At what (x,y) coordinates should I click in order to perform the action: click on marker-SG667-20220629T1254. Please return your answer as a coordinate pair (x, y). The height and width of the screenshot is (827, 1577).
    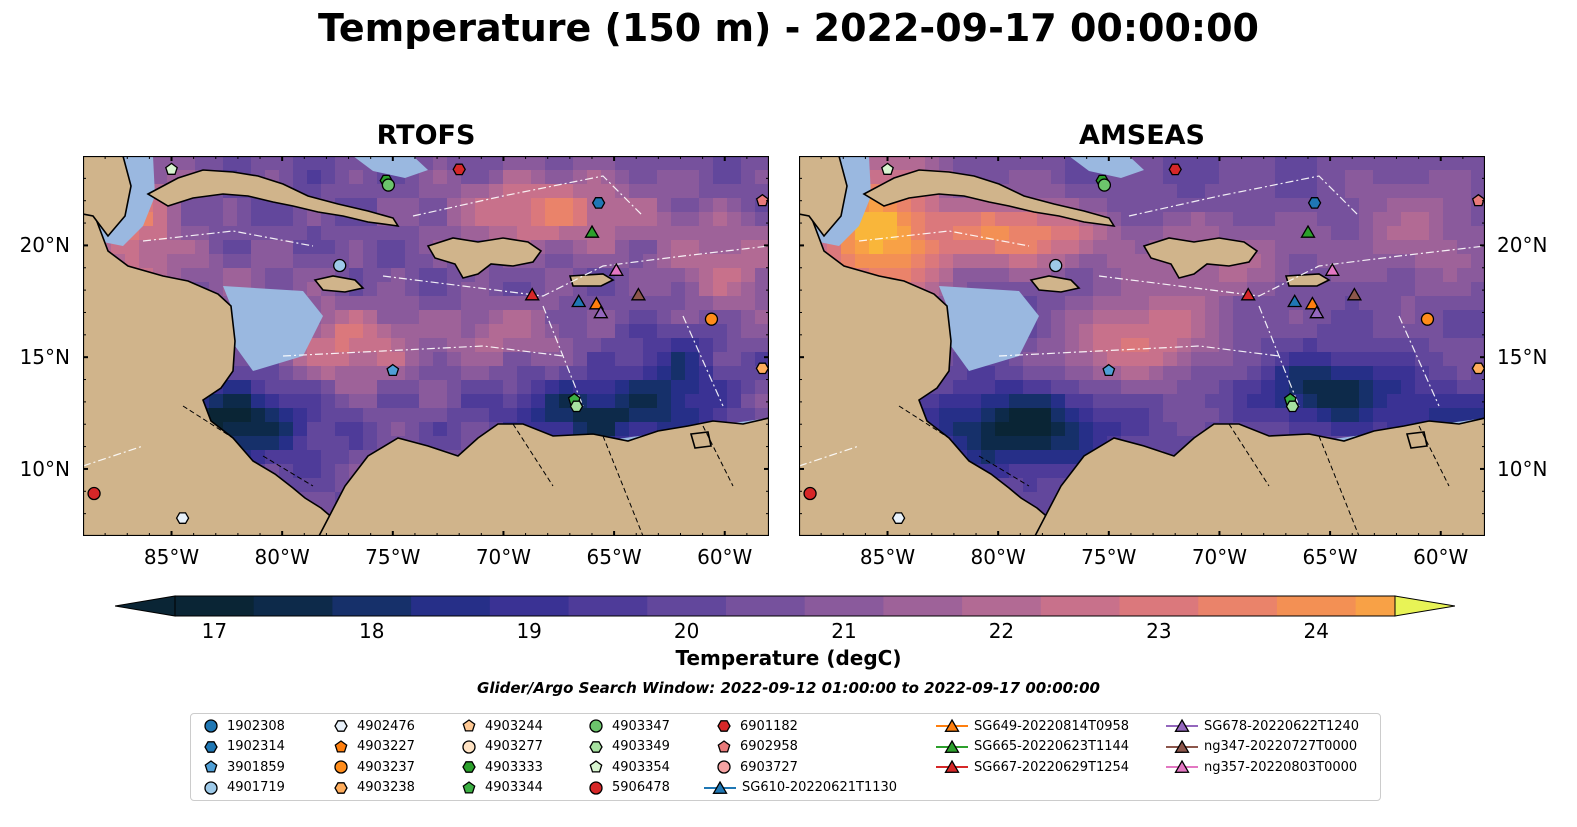
    Looking at the image, I should click on (1248, 294).